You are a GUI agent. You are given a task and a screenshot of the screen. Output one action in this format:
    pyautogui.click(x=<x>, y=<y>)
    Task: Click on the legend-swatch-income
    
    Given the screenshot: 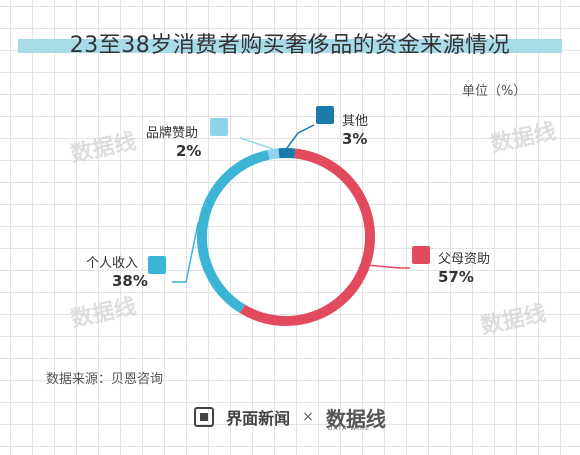 What is the action you would take?
    pyautogui.click(x=157, y=265)
    